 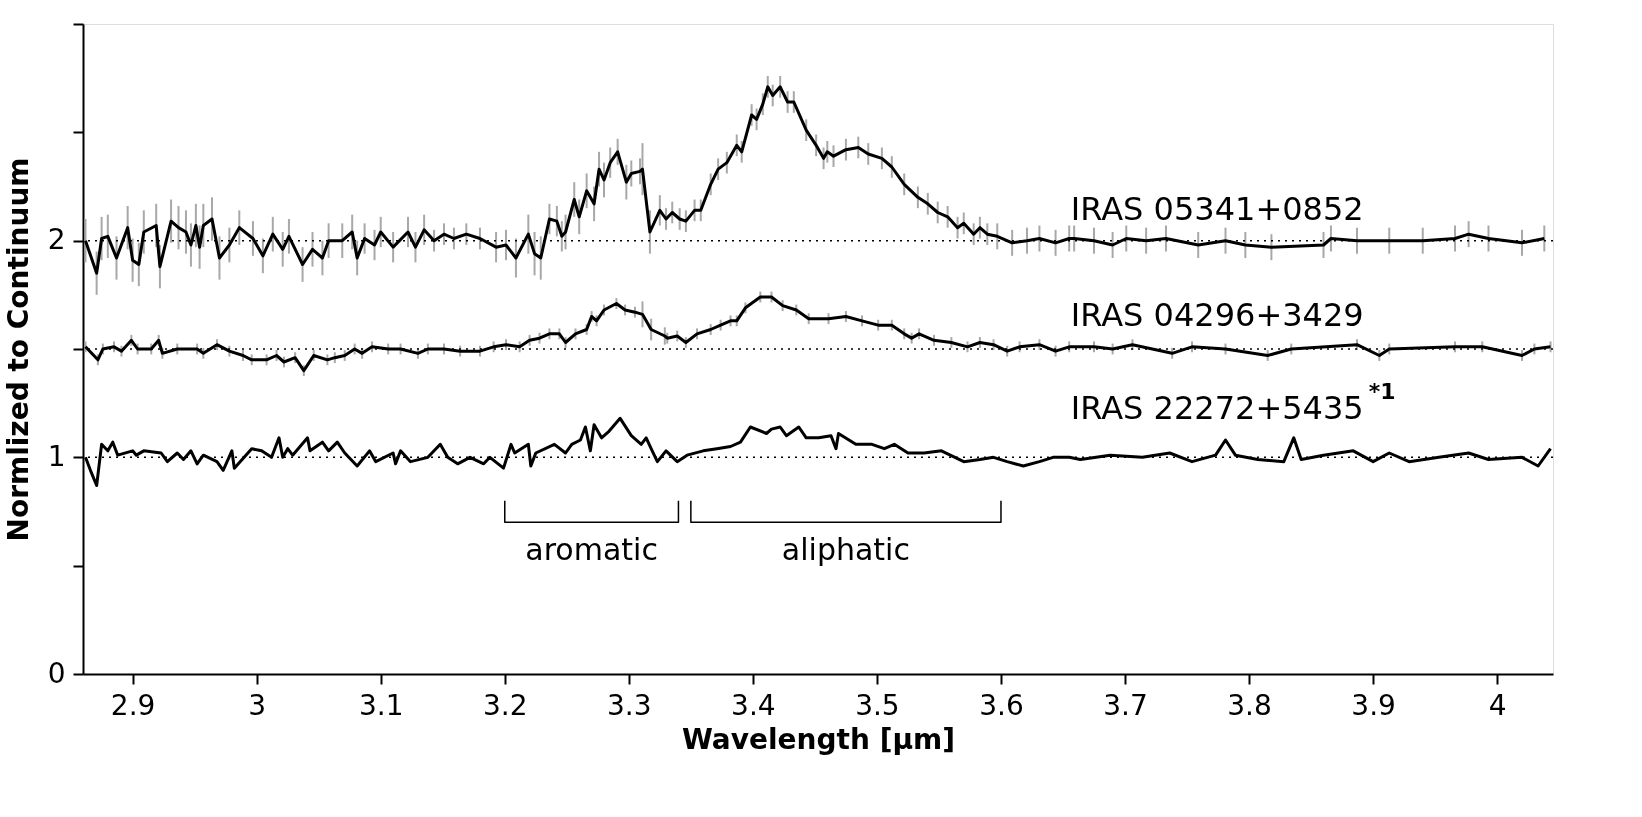 I want to click on annotation: aliphatic, so click(x=845, y=550).